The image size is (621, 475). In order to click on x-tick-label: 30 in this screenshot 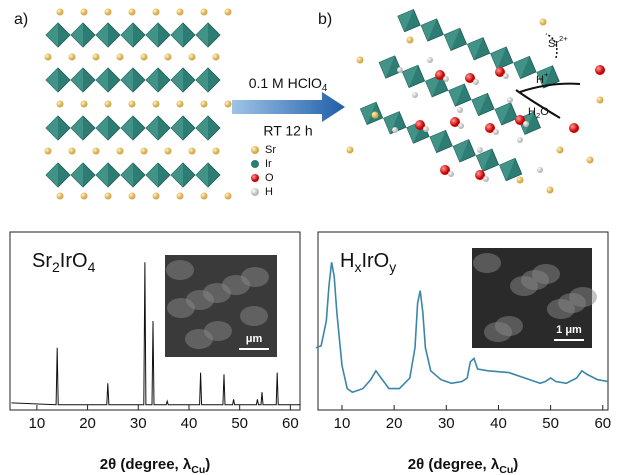, I will do `click(138, 423)`.